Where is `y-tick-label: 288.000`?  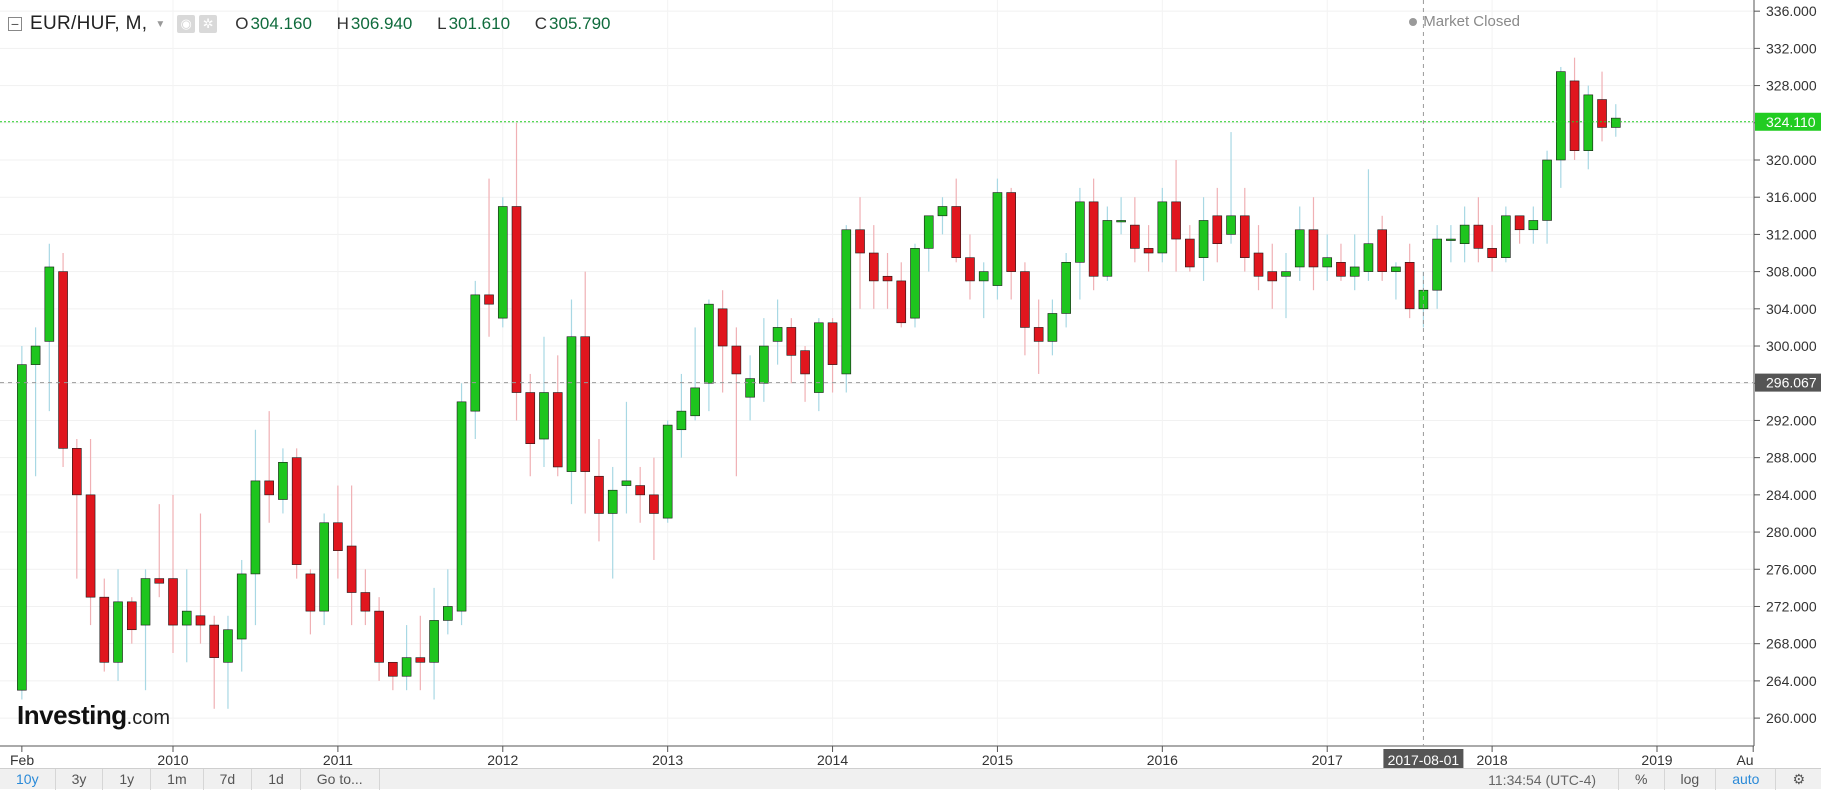 y-tick-label: 288.000 is located at coordinates (1791, 458).